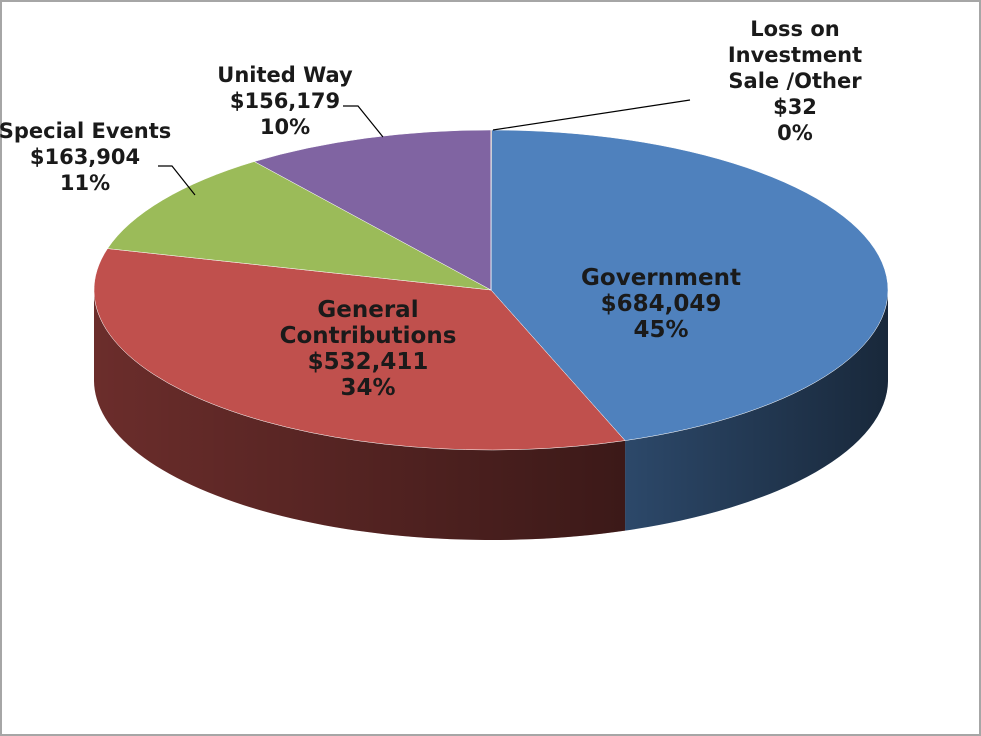 The height and width of the screenshot is (736, 981). Describe the element at coordinates (368, 362) in the screenshot. I see `label-general-contributions-value: $532,411` at that location.